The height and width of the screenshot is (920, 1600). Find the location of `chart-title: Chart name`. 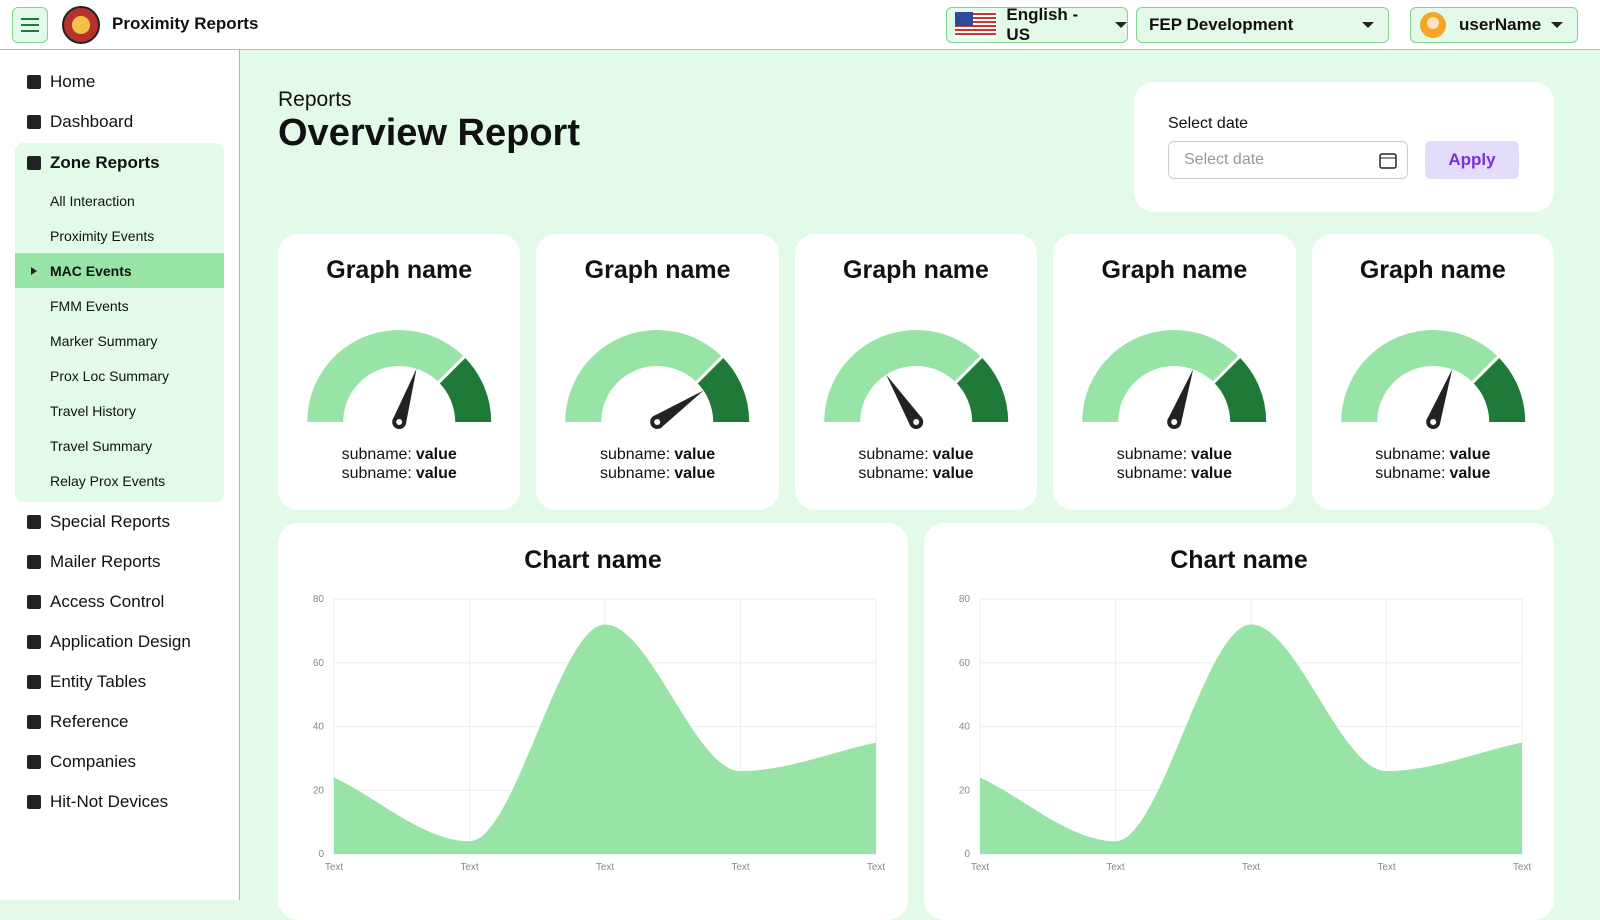

chart-title: Chart name is located at coordinates (593, 560).